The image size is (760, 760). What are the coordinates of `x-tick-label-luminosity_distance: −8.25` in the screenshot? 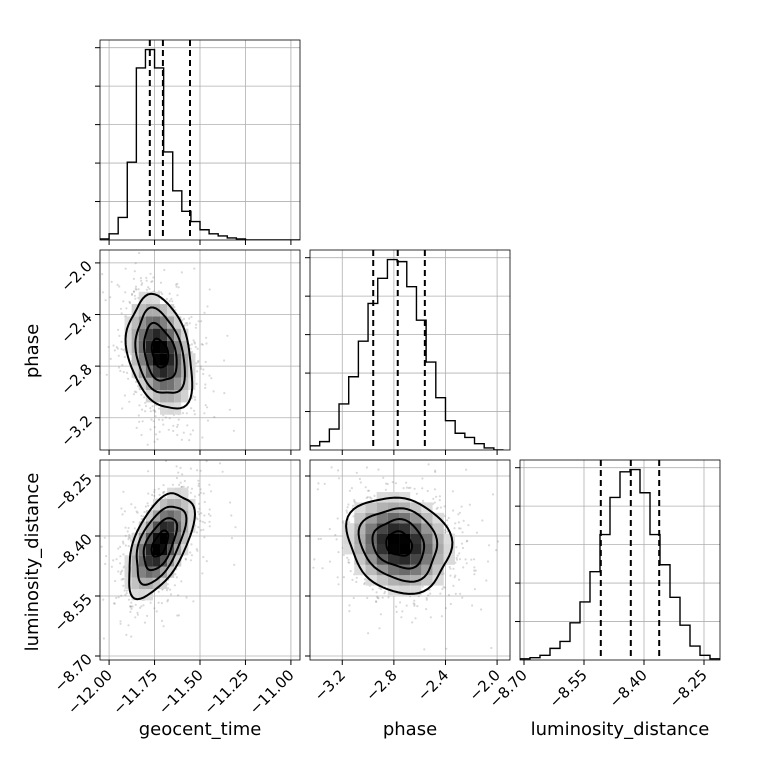 It's located at (688, 688).